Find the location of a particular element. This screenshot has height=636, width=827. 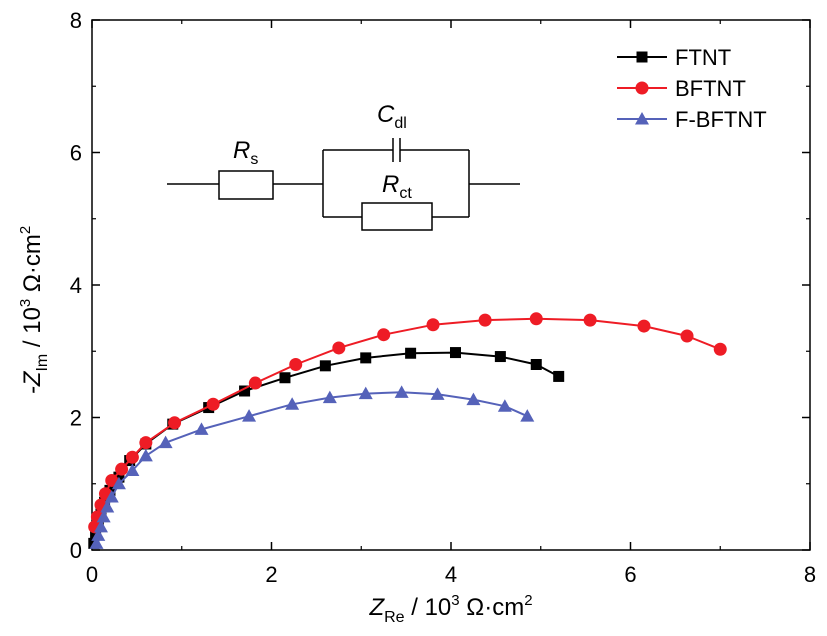

cdl-label: Cdl is located at coordinates (392, 116).